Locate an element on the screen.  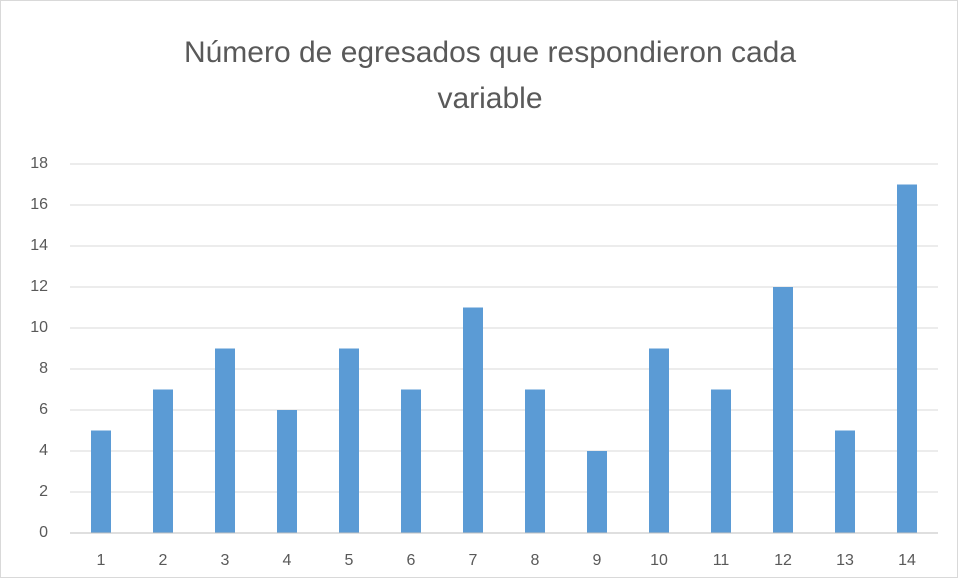
x-tick-label: 14 is located at coordinates (907, 560).